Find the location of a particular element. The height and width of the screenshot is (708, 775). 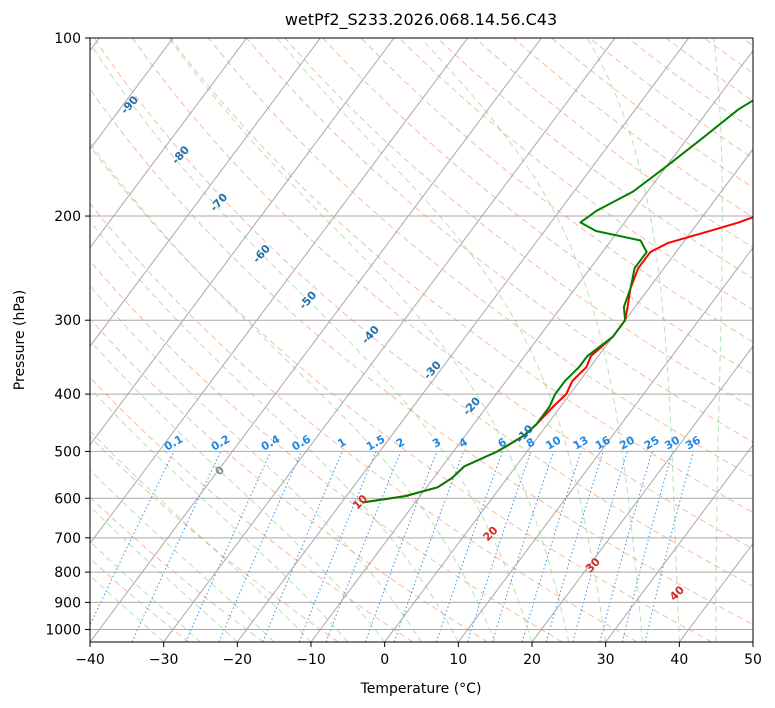

y-tick-label: 200 is located at coordinates (67, 217).